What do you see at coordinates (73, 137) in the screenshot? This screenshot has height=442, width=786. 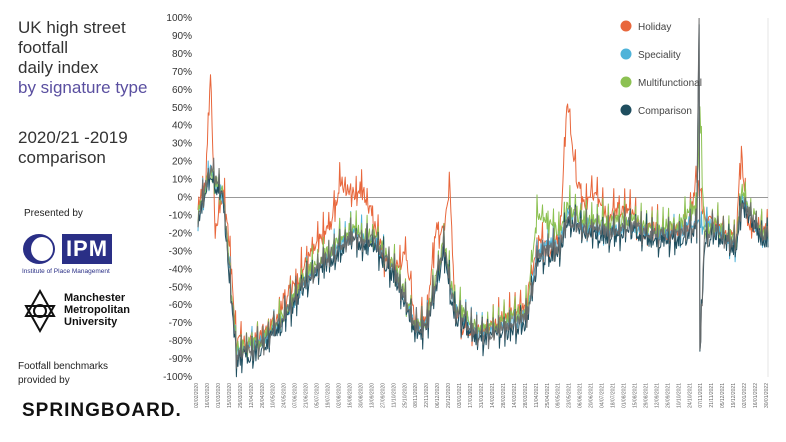 I see `subtitle-line-1: 2020/21 -2019` at bounding box center [73, 137].